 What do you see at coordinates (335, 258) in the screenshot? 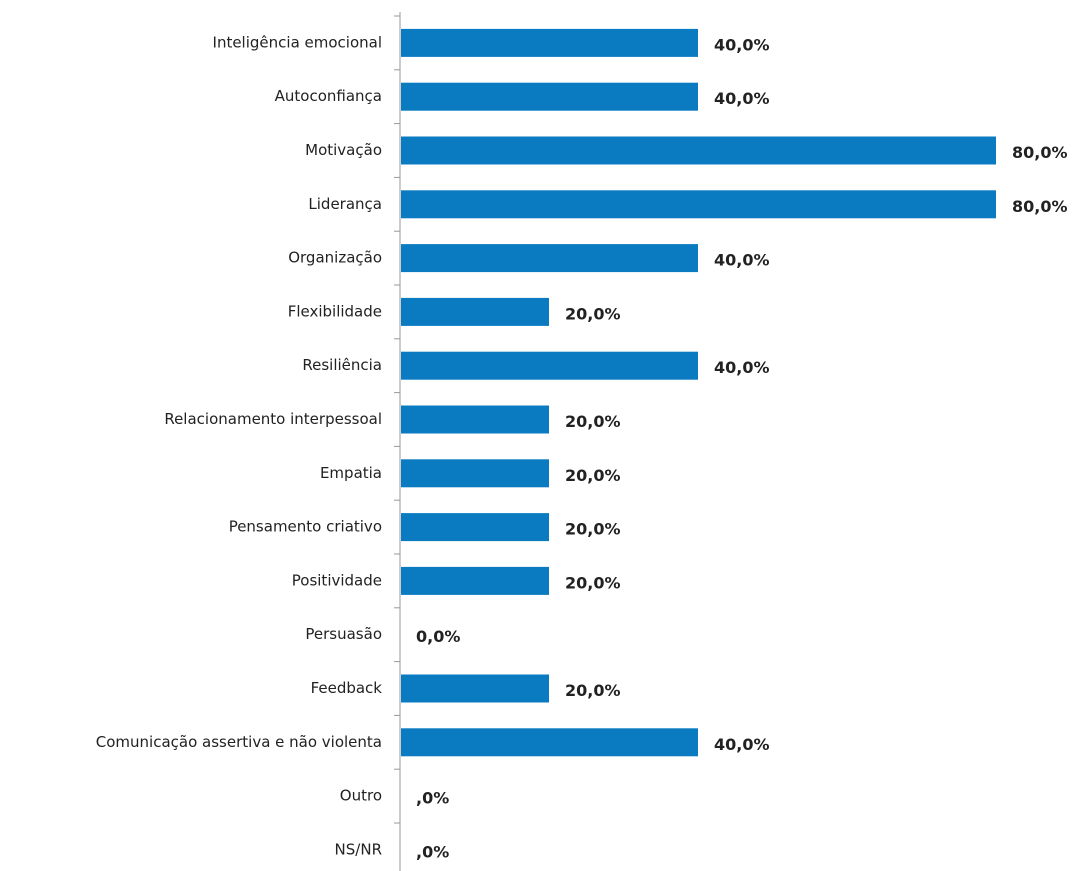
I see `category-label: Organização` at bounding box center [335, 258].